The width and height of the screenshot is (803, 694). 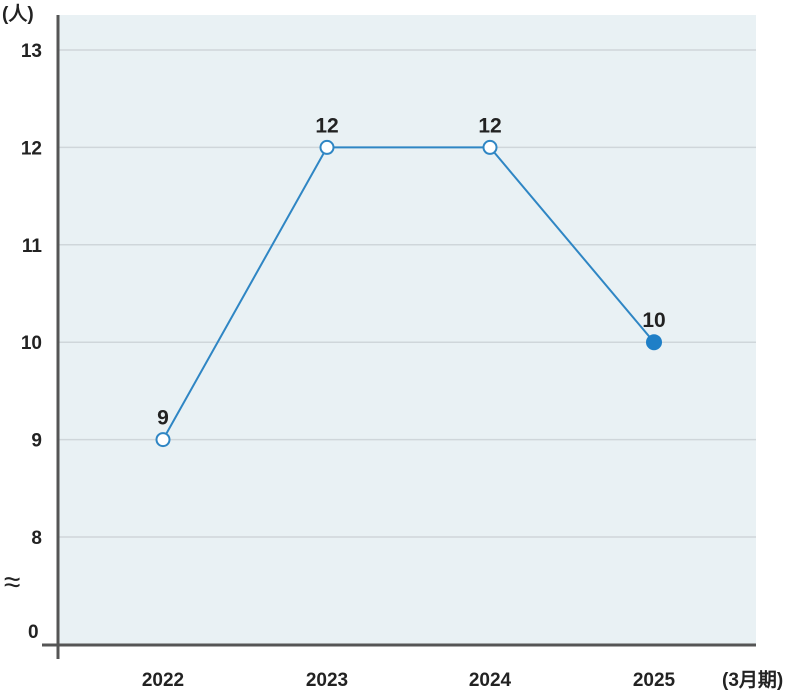 What do you see at coordinates (409, 680) in the screenshot?
I see `x-tick-labels: 2022 2023 2024 2025` at bounding box center [409, 680].